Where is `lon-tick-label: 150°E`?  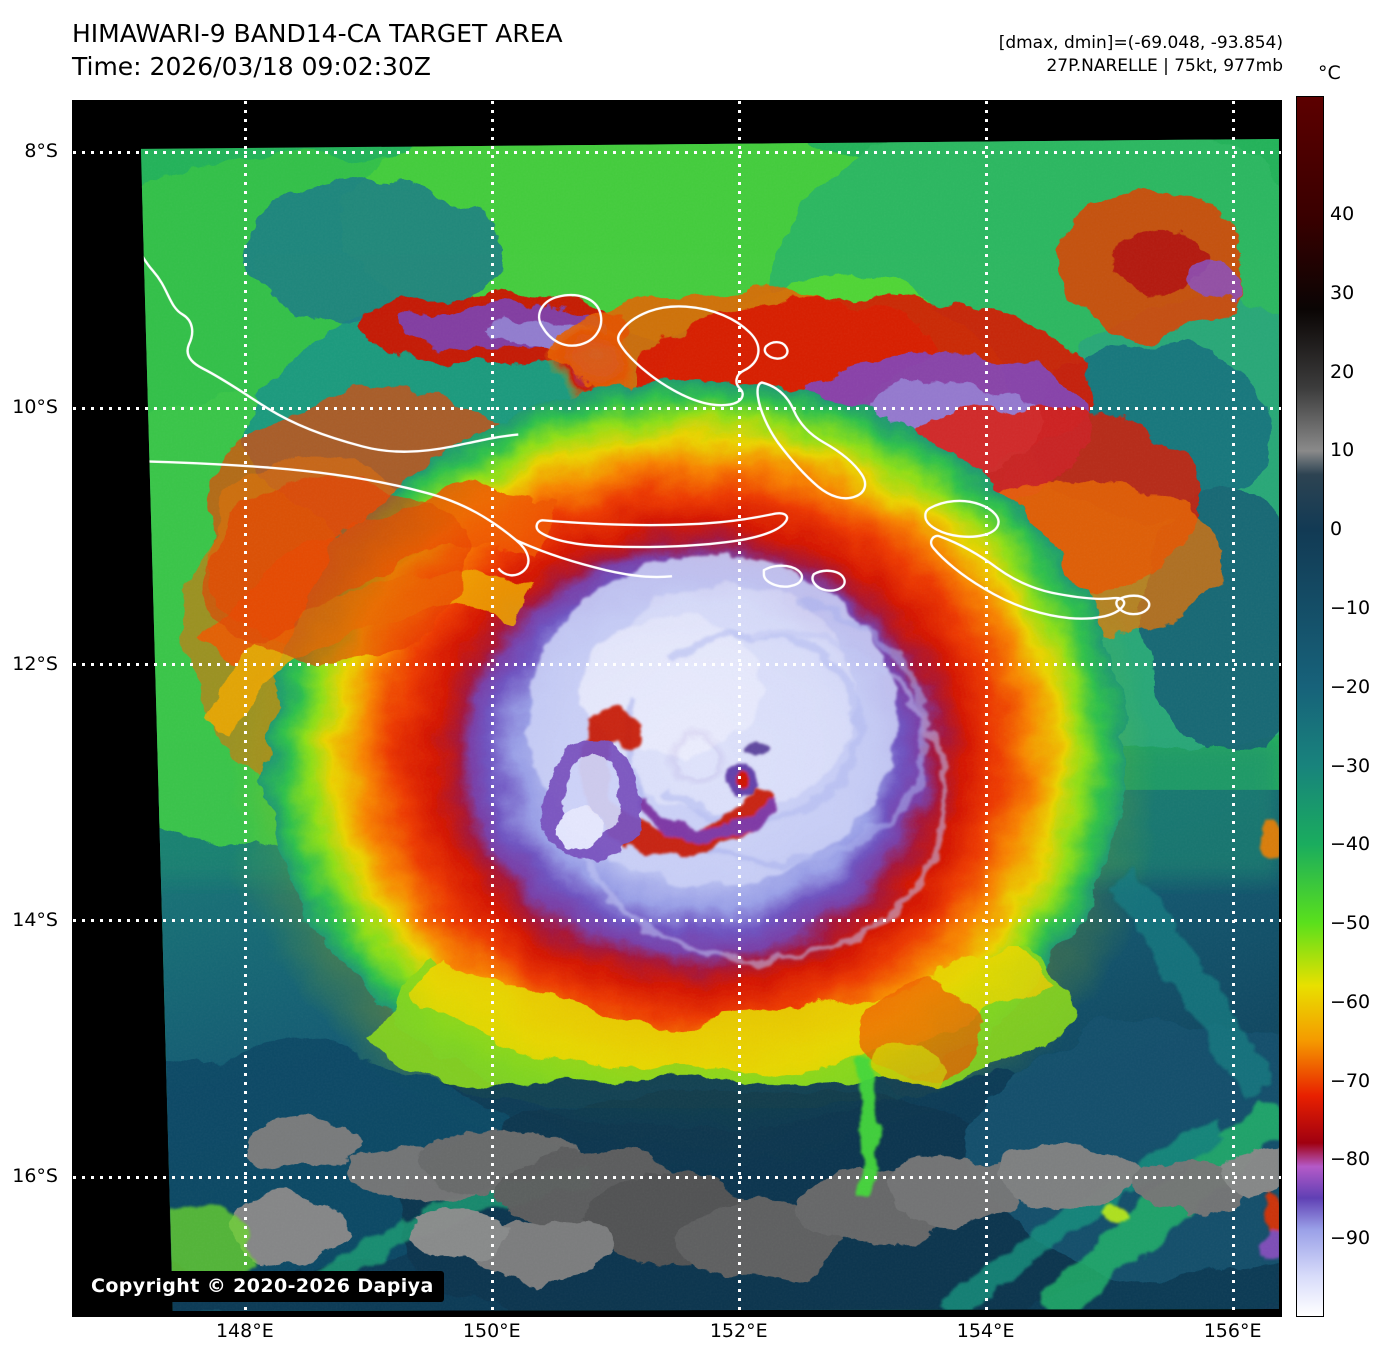
lon-tick-label: 150°E is located at coordinates (491, 1331).